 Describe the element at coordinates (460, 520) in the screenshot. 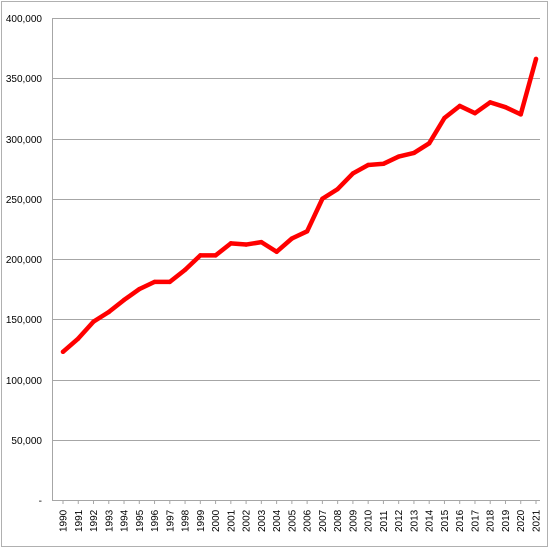

I see `x-tick-label: 2016` at that location.